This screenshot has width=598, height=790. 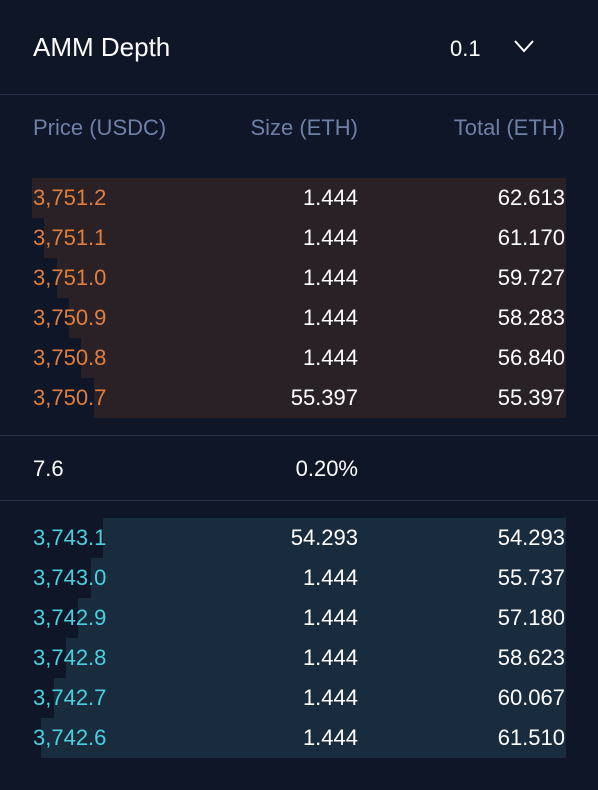 I want to click on cell-total: 61.510, so click(x=531, y=737).